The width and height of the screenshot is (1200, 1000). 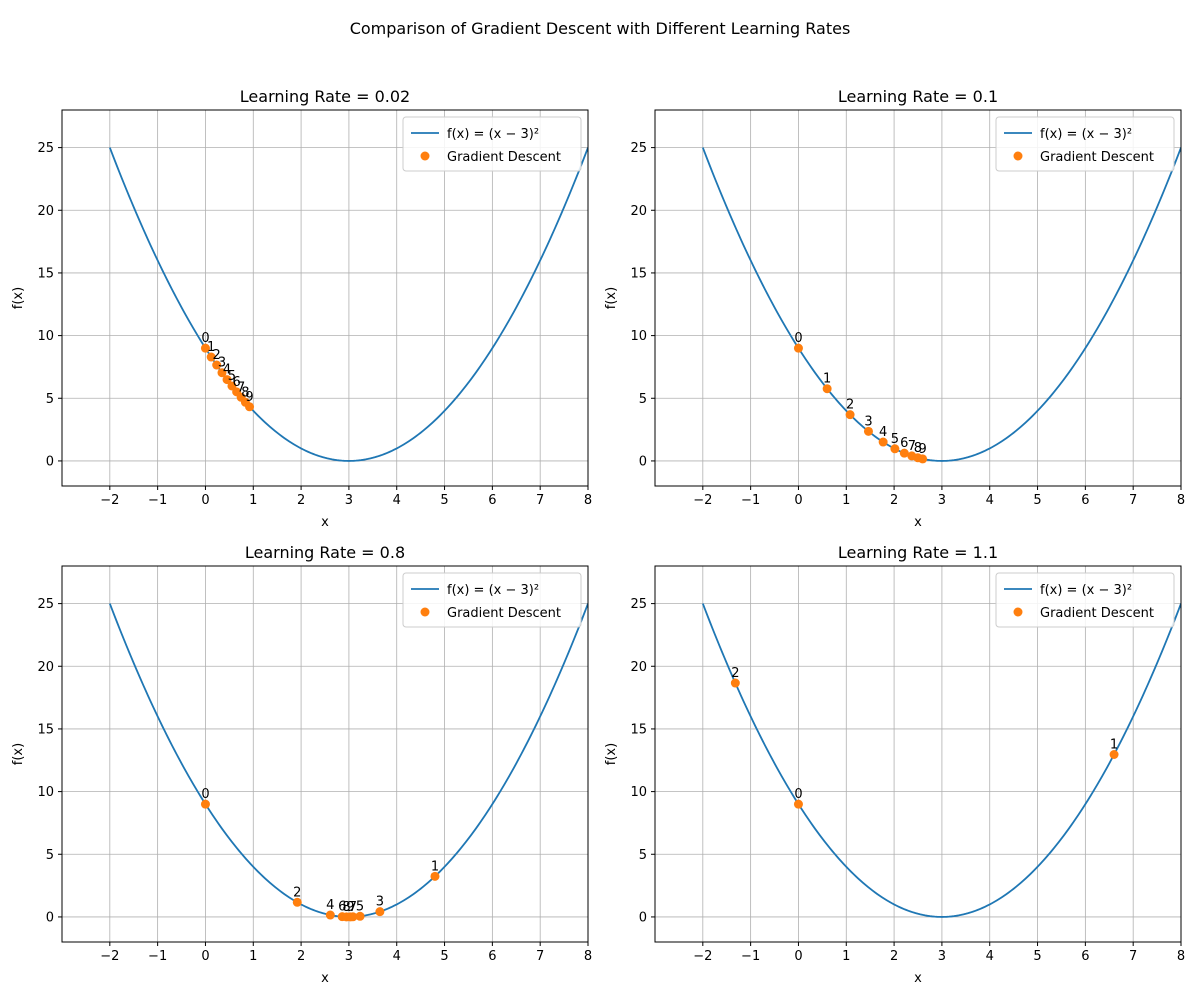 I want to click on legend-point-swatch, so click(x=1018, y=612).